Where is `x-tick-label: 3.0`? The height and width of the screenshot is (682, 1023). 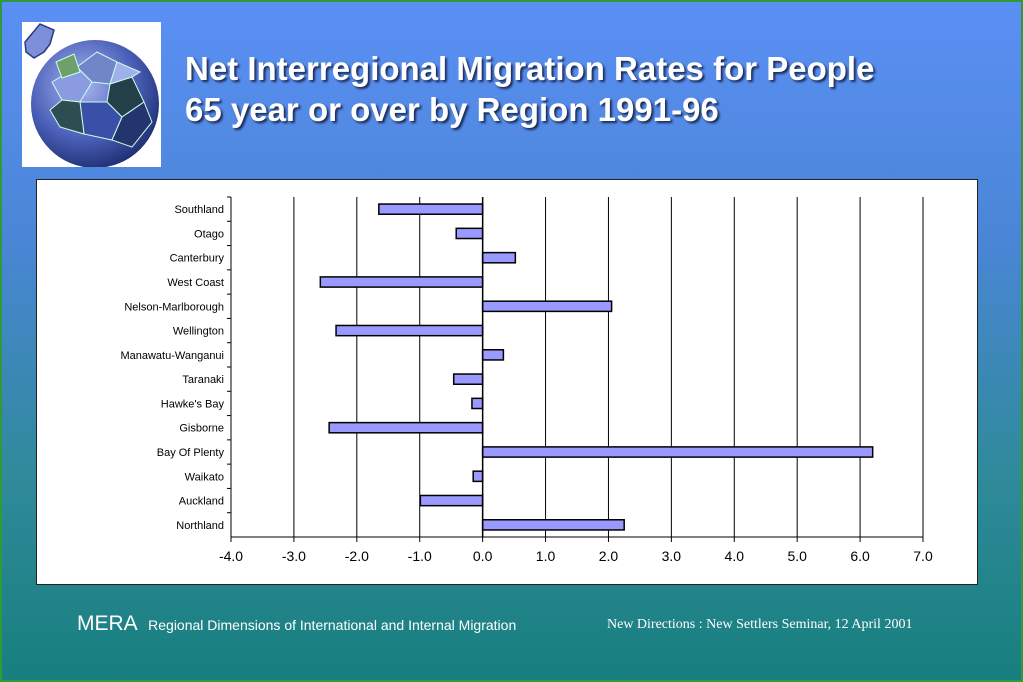 x-tick-label: 3.0 is located at coordinates (672, 556).